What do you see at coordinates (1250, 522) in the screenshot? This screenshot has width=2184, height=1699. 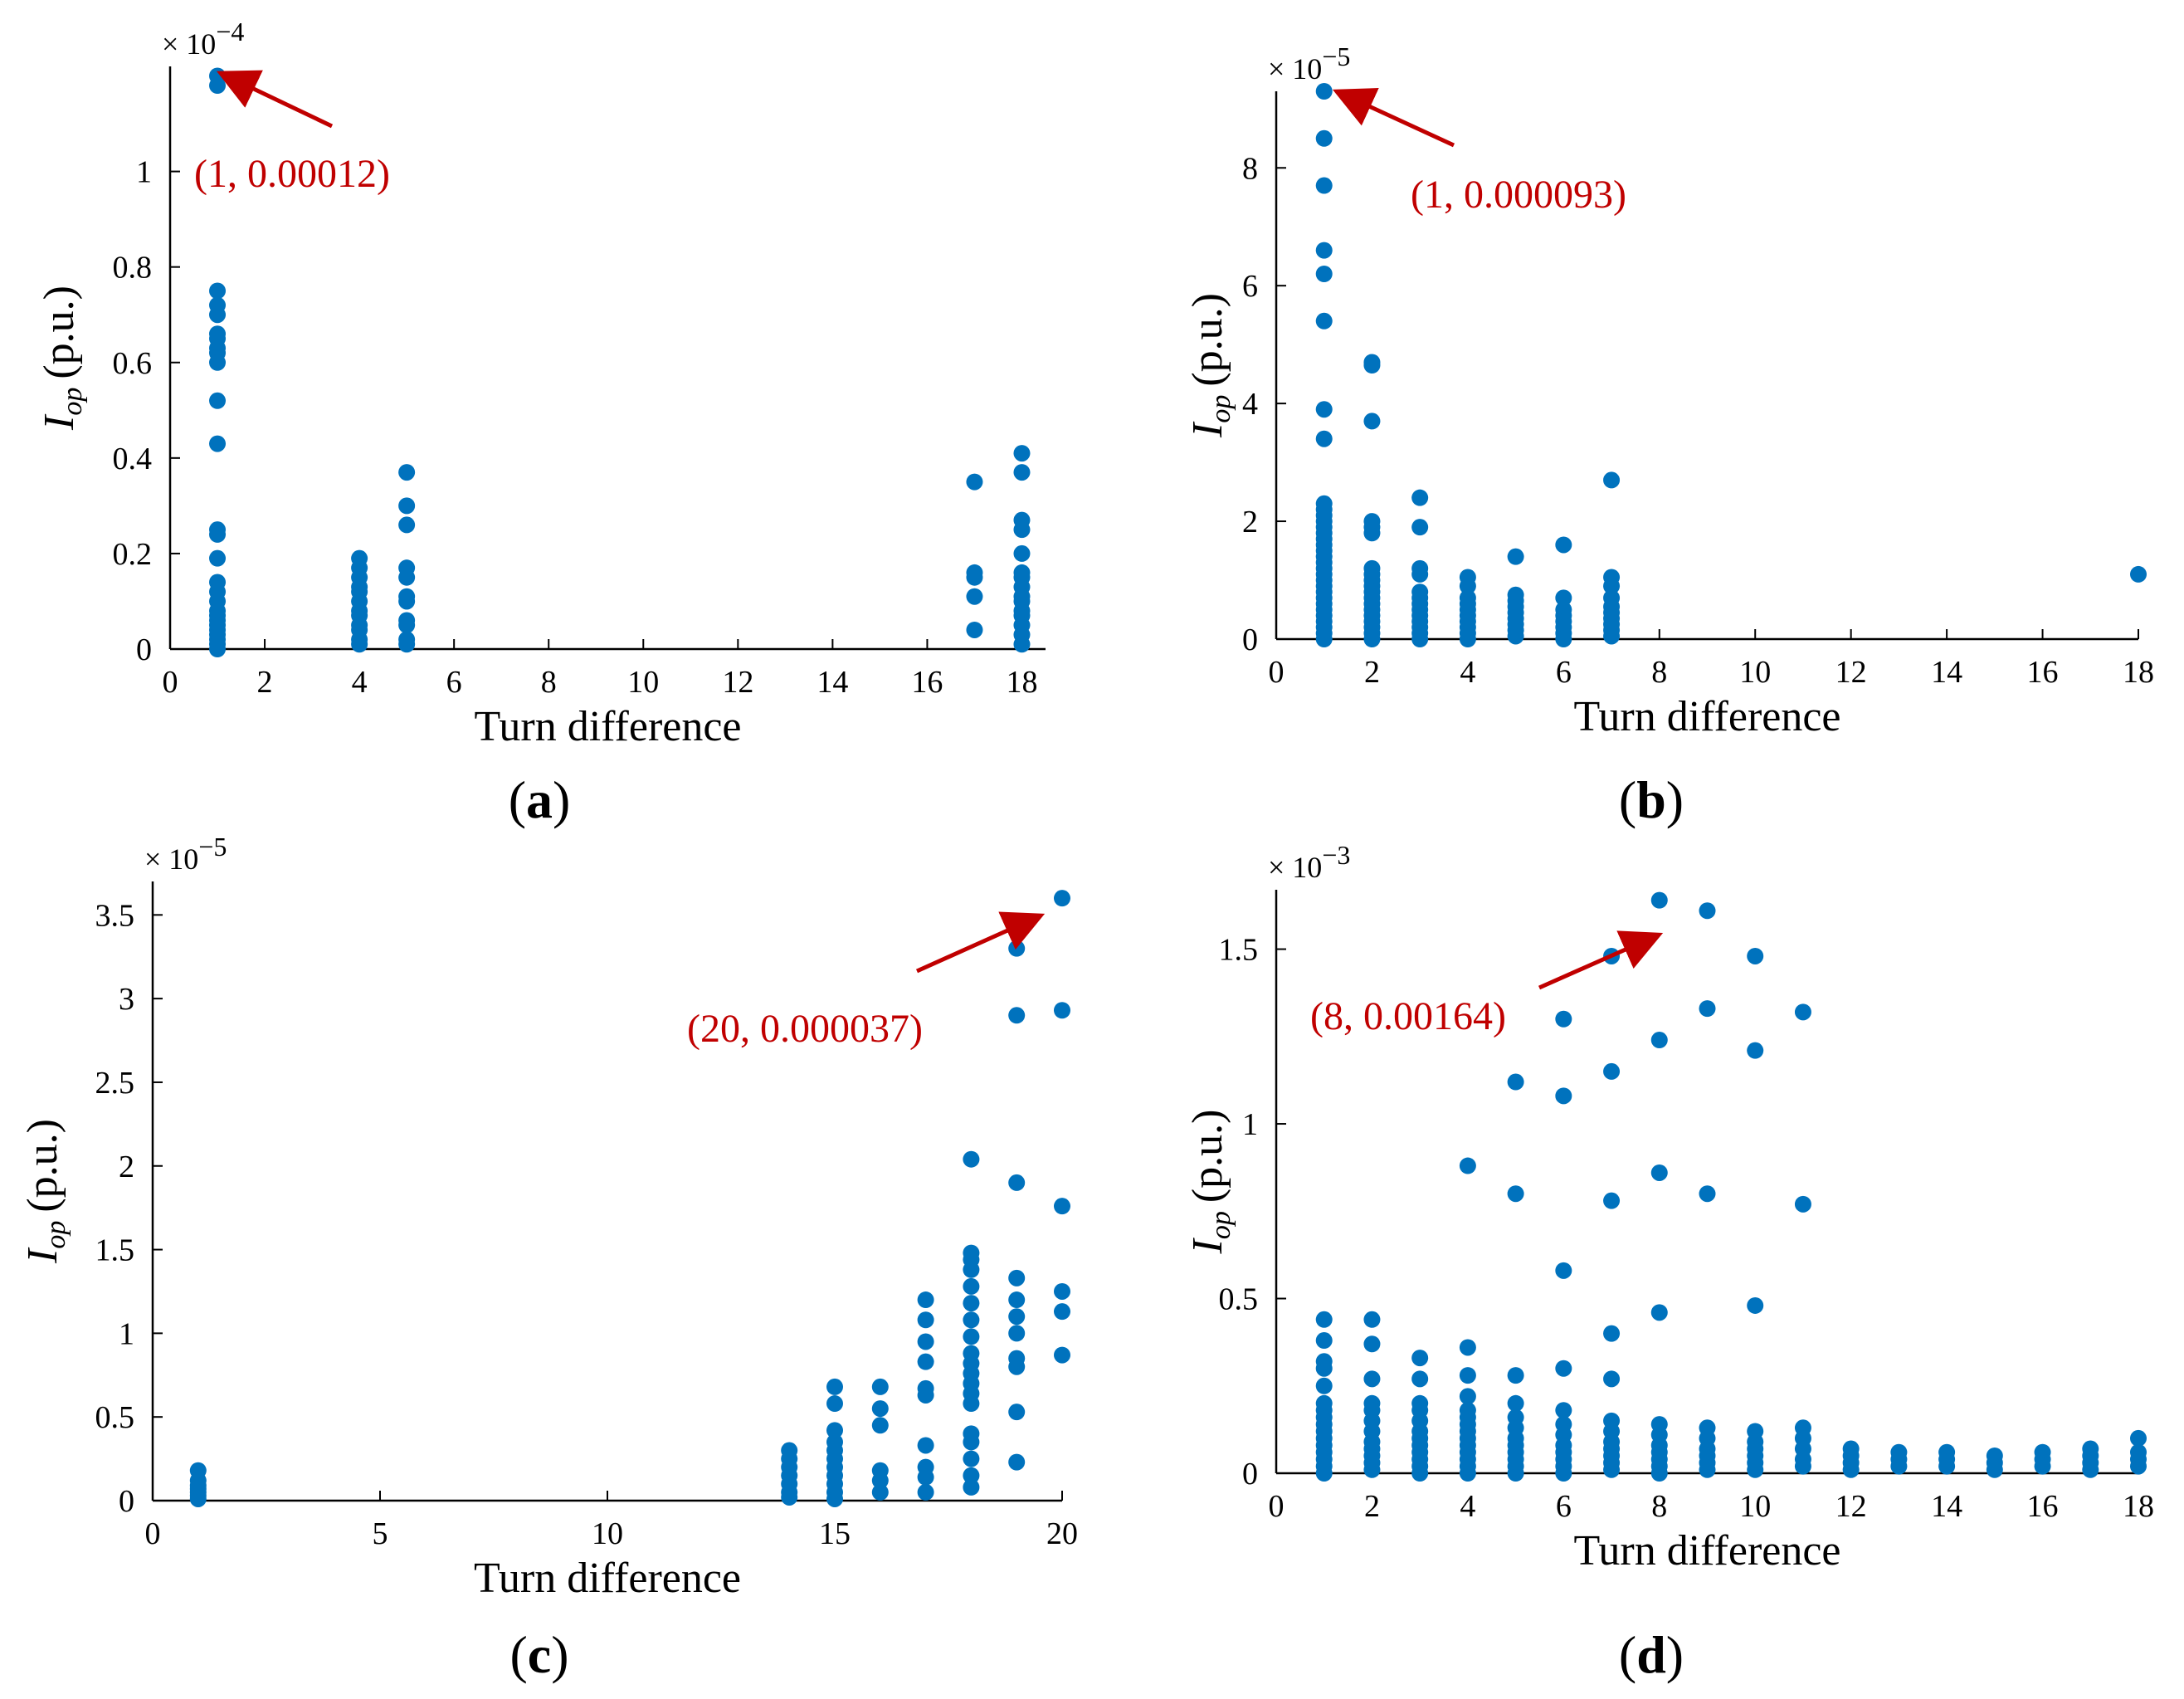 I see `y-tick-label: 2` at bounding box center [1250, 522].